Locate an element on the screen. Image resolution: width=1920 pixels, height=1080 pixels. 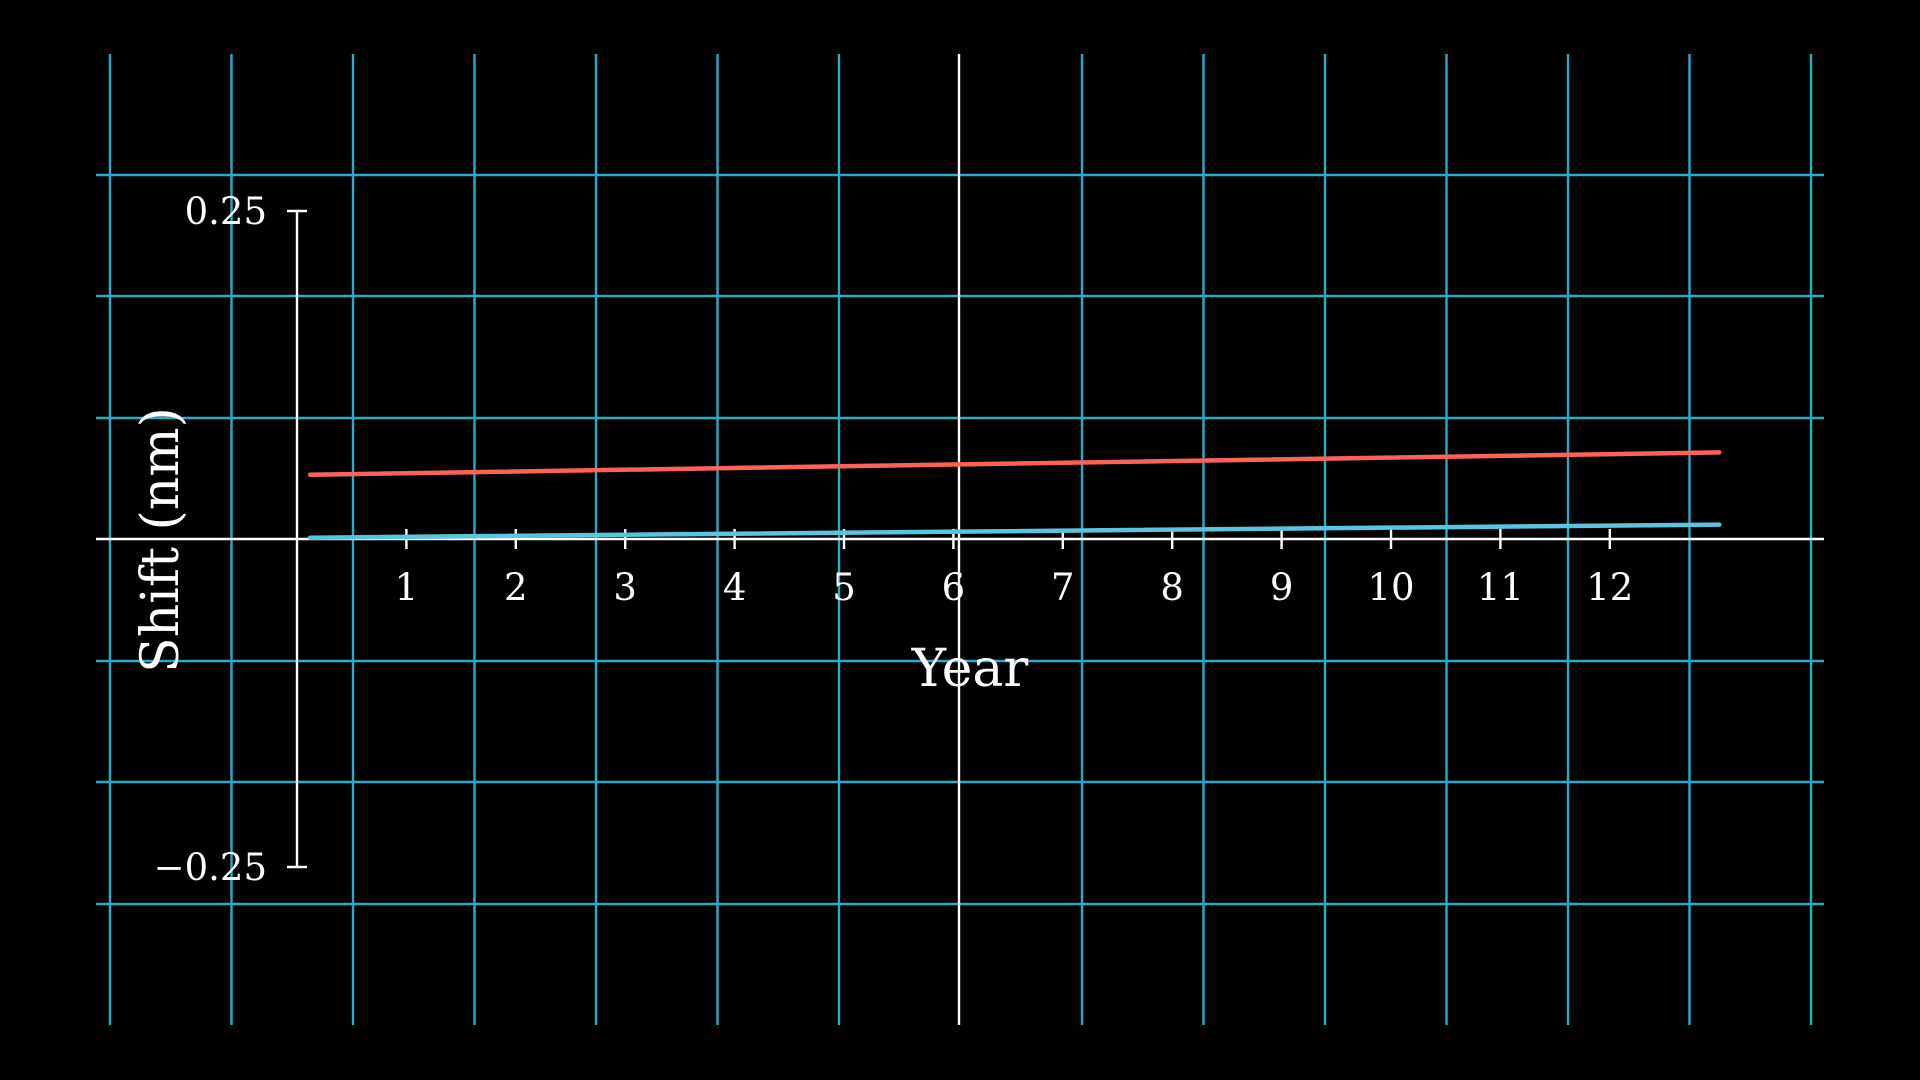
series-line-blue is located at coordinates (1014, 531).